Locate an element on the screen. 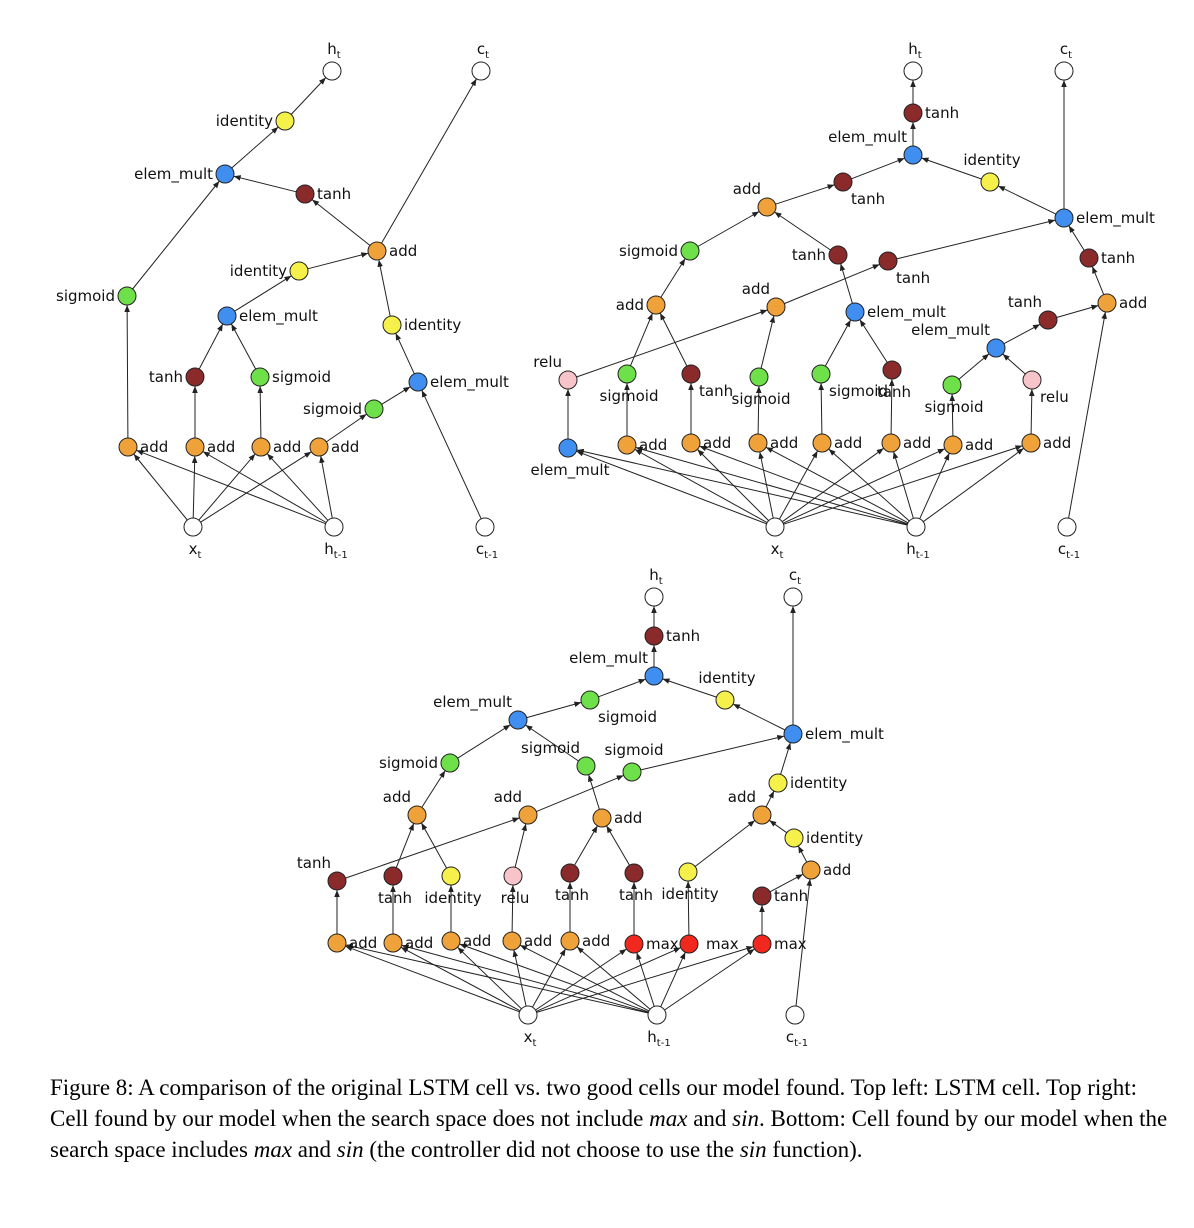 The width and height of the screenshot is (1194, 1228). elem-mult-label: elem_mult is located at coordinates (950, 330).